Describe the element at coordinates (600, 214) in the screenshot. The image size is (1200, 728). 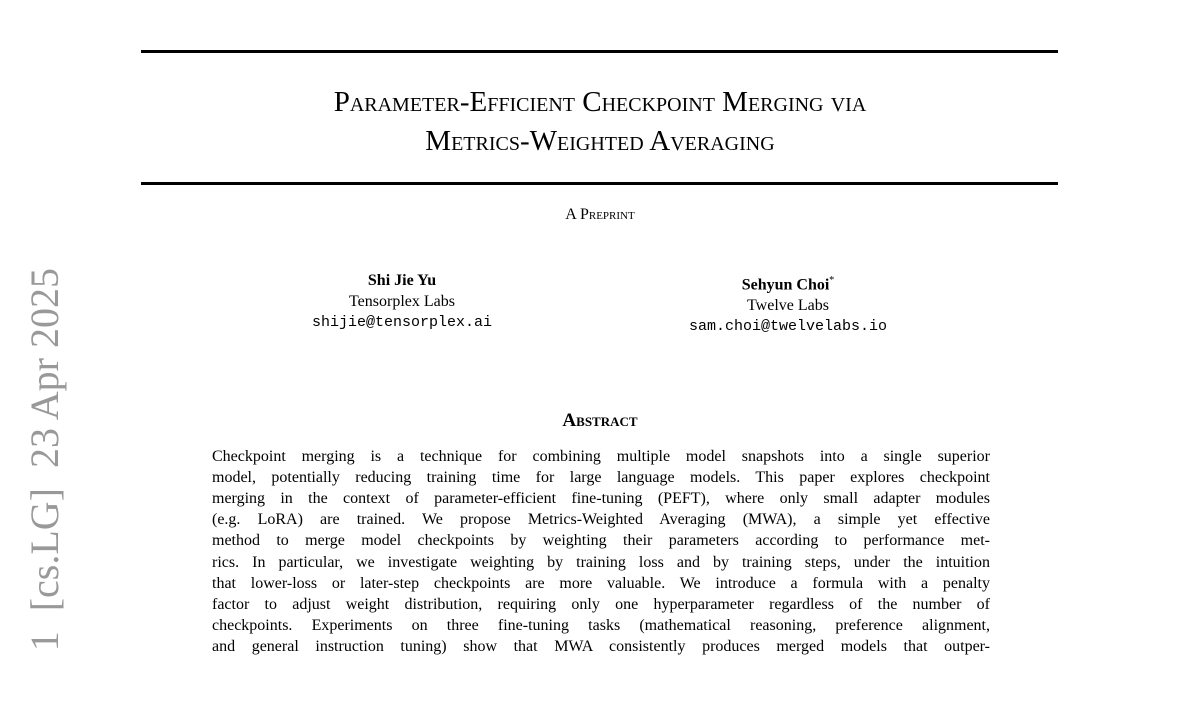
I see `preprint-label: A Preprint` at that location.